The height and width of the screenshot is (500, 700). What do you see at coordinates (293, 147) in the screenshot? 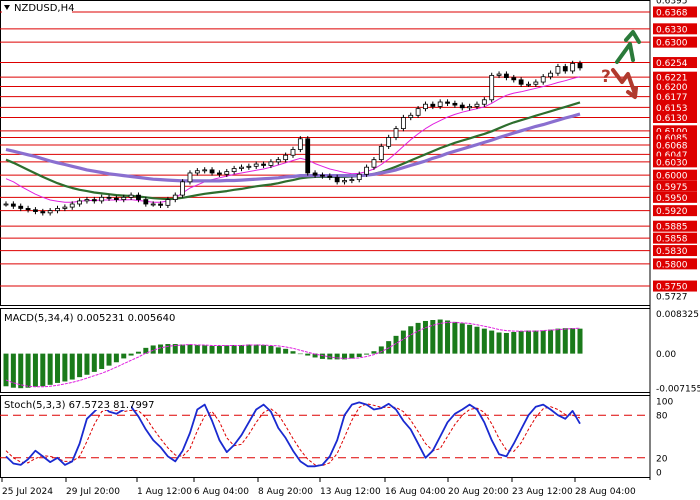
I see `slow-ma-line` at bounding box center [293, 147].